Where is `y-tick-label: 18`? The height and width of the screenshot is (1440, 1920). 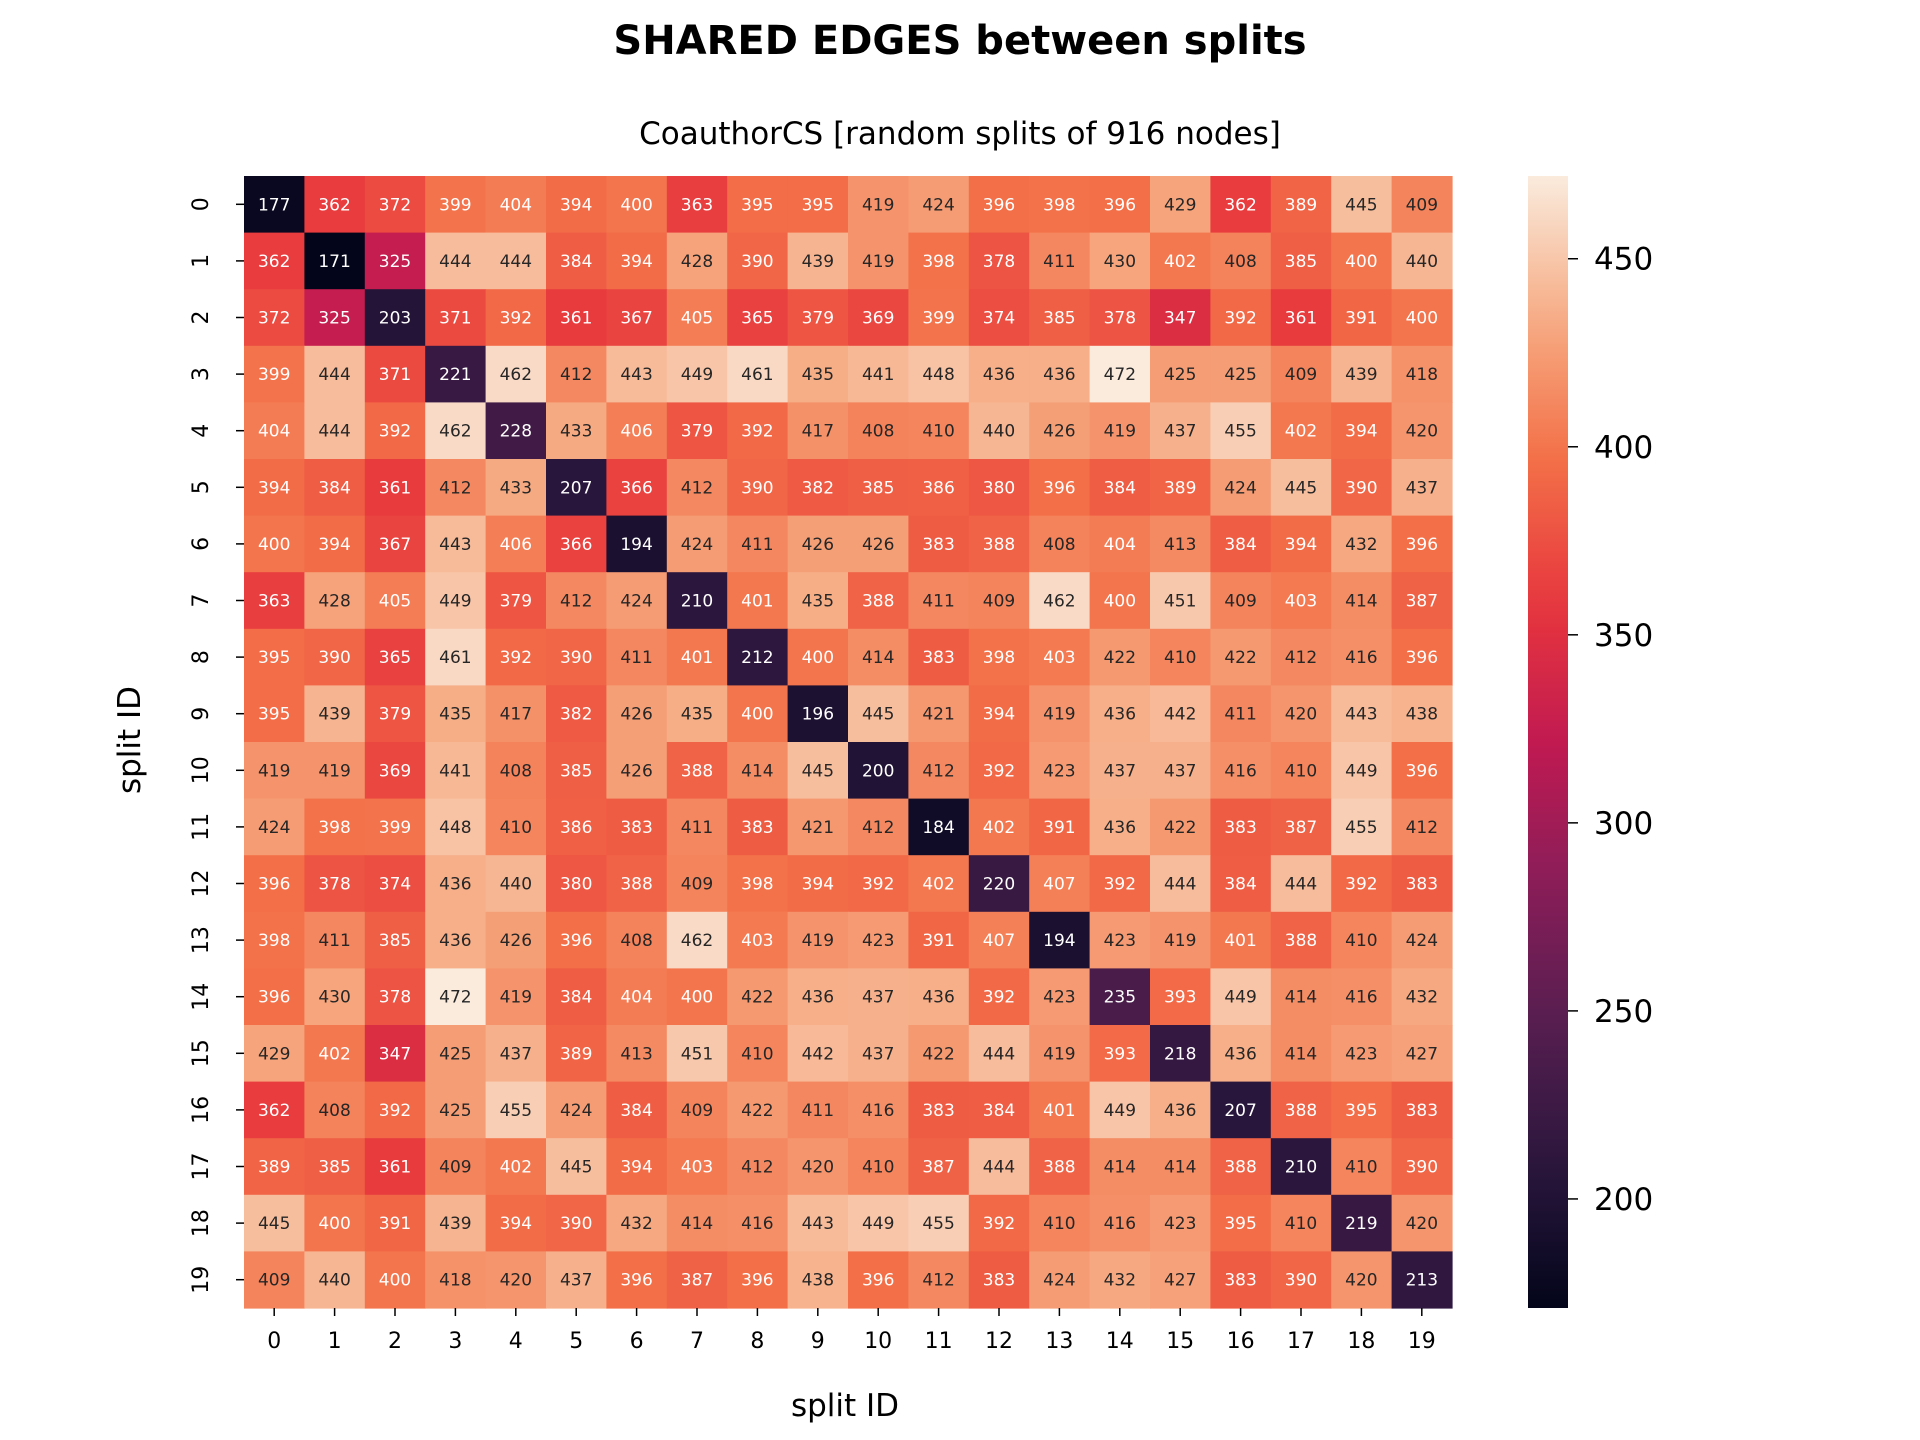 y-tick-label: 18 is located at coordinates (201, 1223).